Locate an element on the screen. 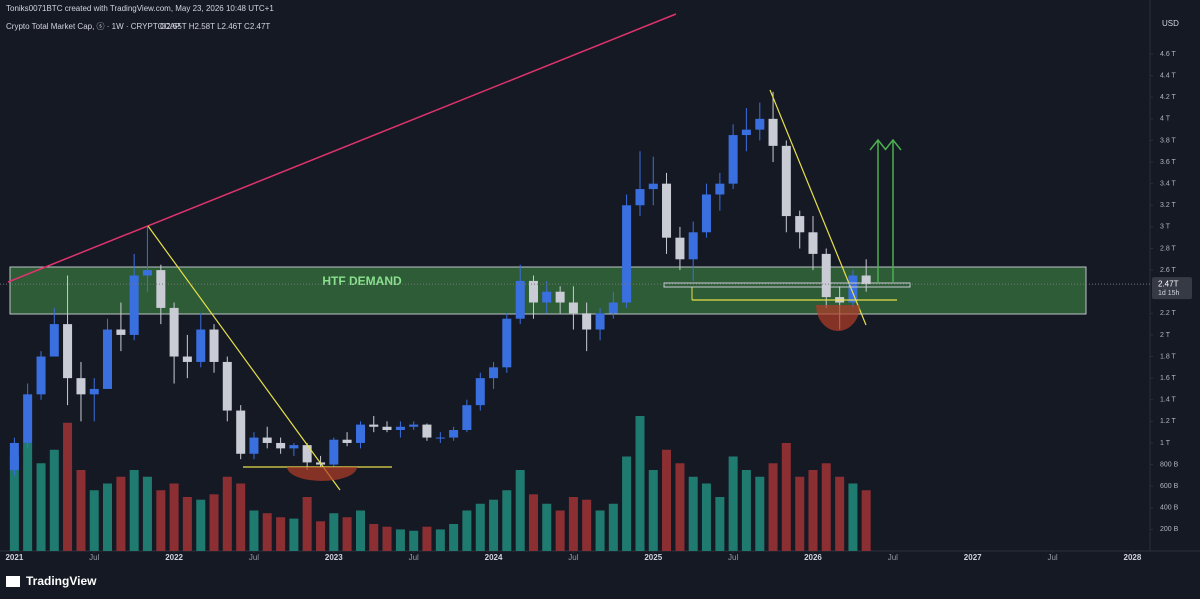  currency: USD is located at coordinates (1170, 23).